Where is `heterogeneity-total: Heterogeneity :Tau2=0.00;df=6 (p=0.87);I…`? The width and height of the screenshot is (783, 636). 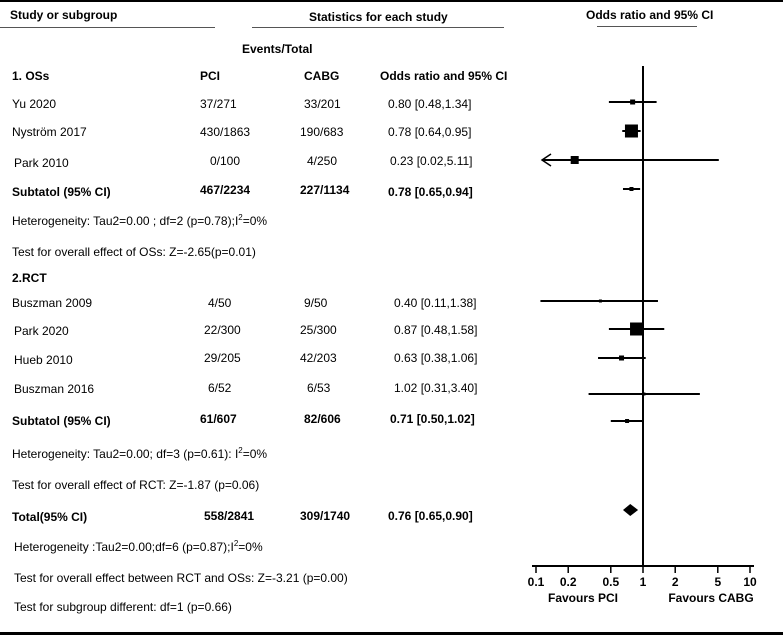 heterogeneity-total: Heterogeneity :Tau2=0.00;df=6 (p=0.87);I… is located at coordinates (138, 546).